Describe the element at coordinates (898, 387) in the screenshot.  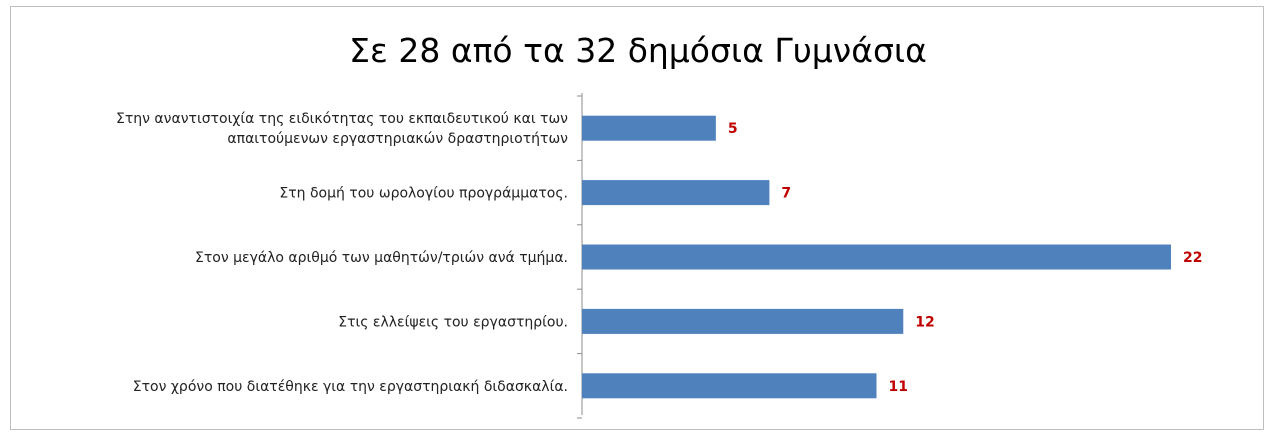
I see `data-label: 11` at that location.